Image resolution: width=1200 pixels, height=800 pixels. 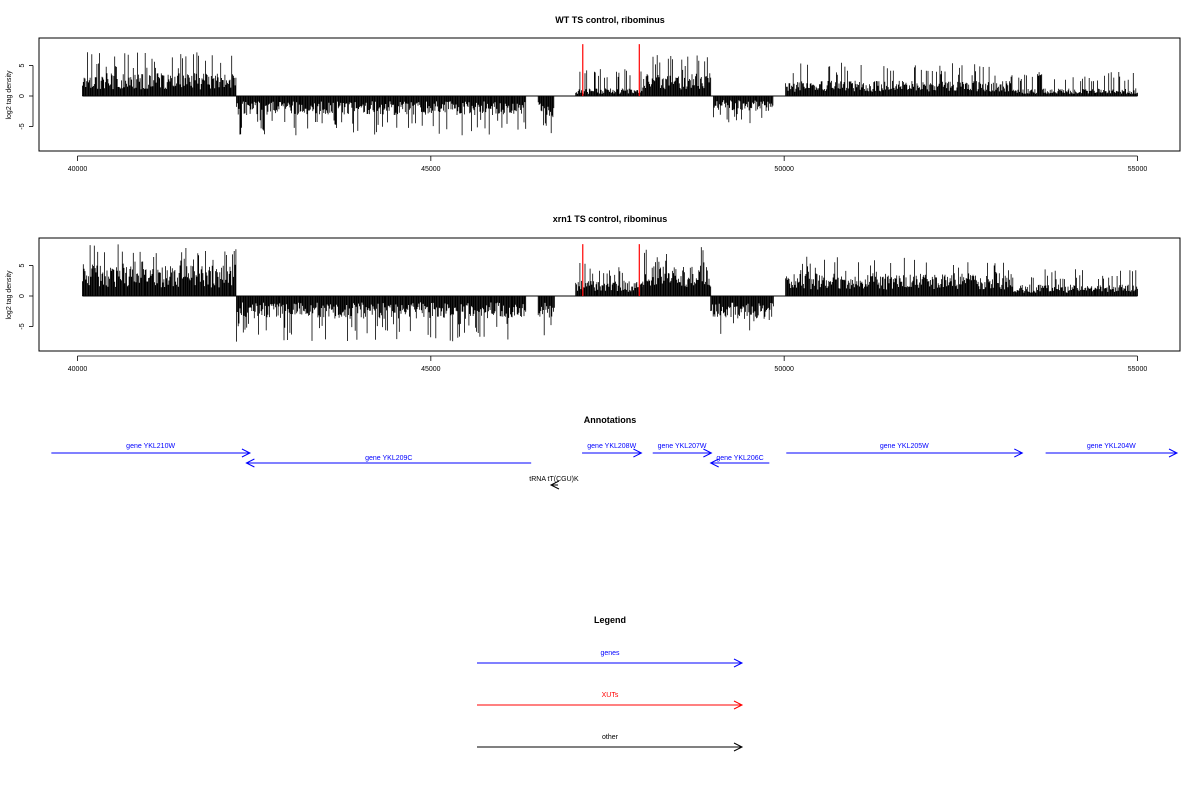 What do you see at coordinates (611, 446) in the screenshot?
I see `feature-label: gene YKL208W` at bounding box center [611, 446].